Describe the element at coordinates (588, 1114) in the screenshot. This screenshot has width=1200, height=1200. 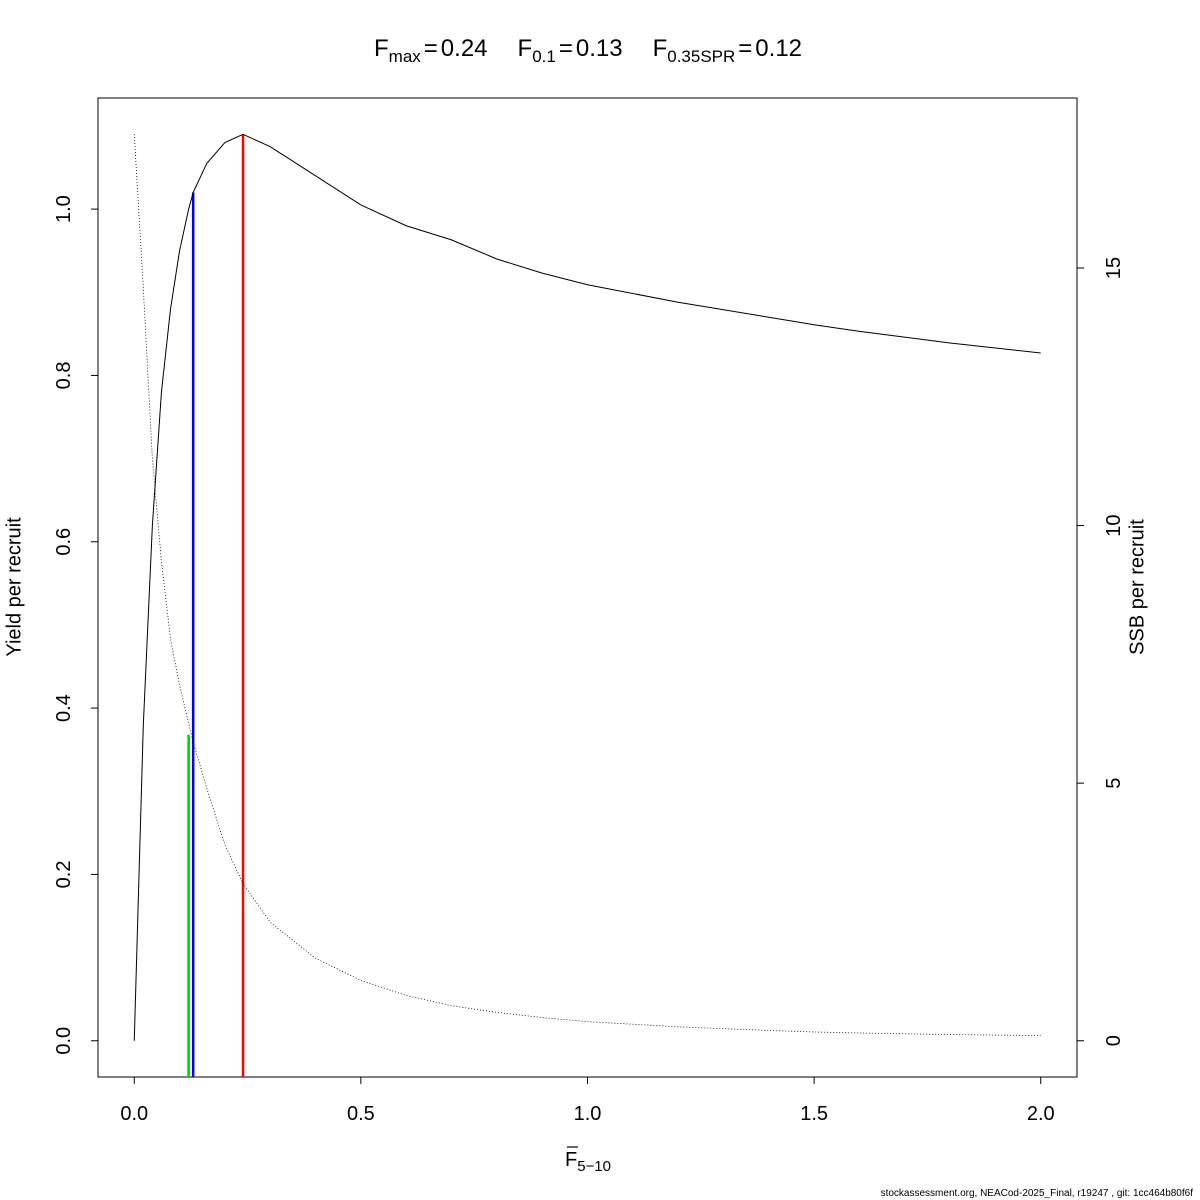
I see `x-tick-label: 1.0` at that location.